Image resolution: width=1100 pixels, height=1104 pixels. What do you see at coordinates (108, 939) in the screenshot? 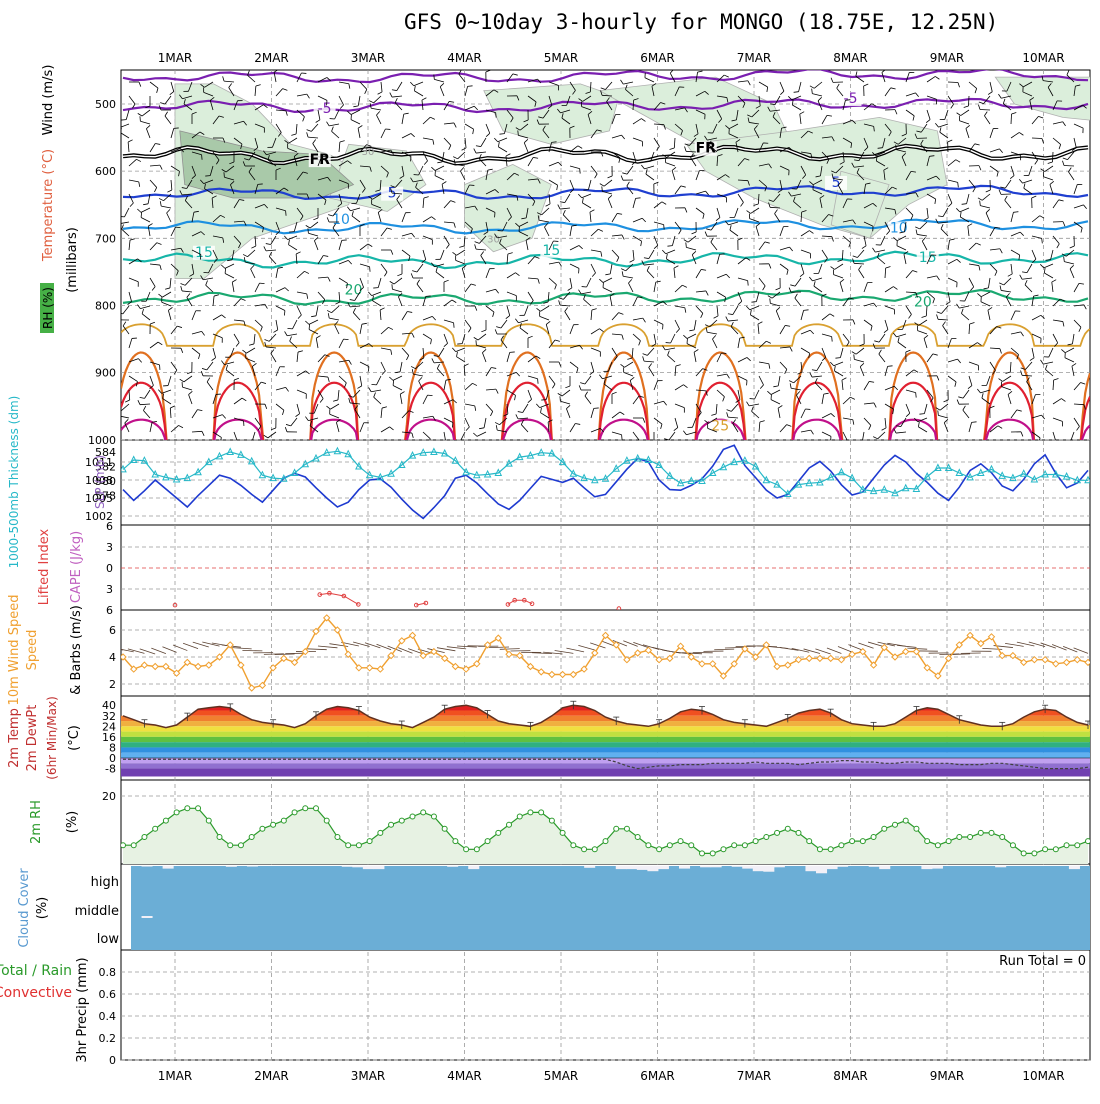
I see `cloud-tick-label: low` at bounding box center [108, 939].